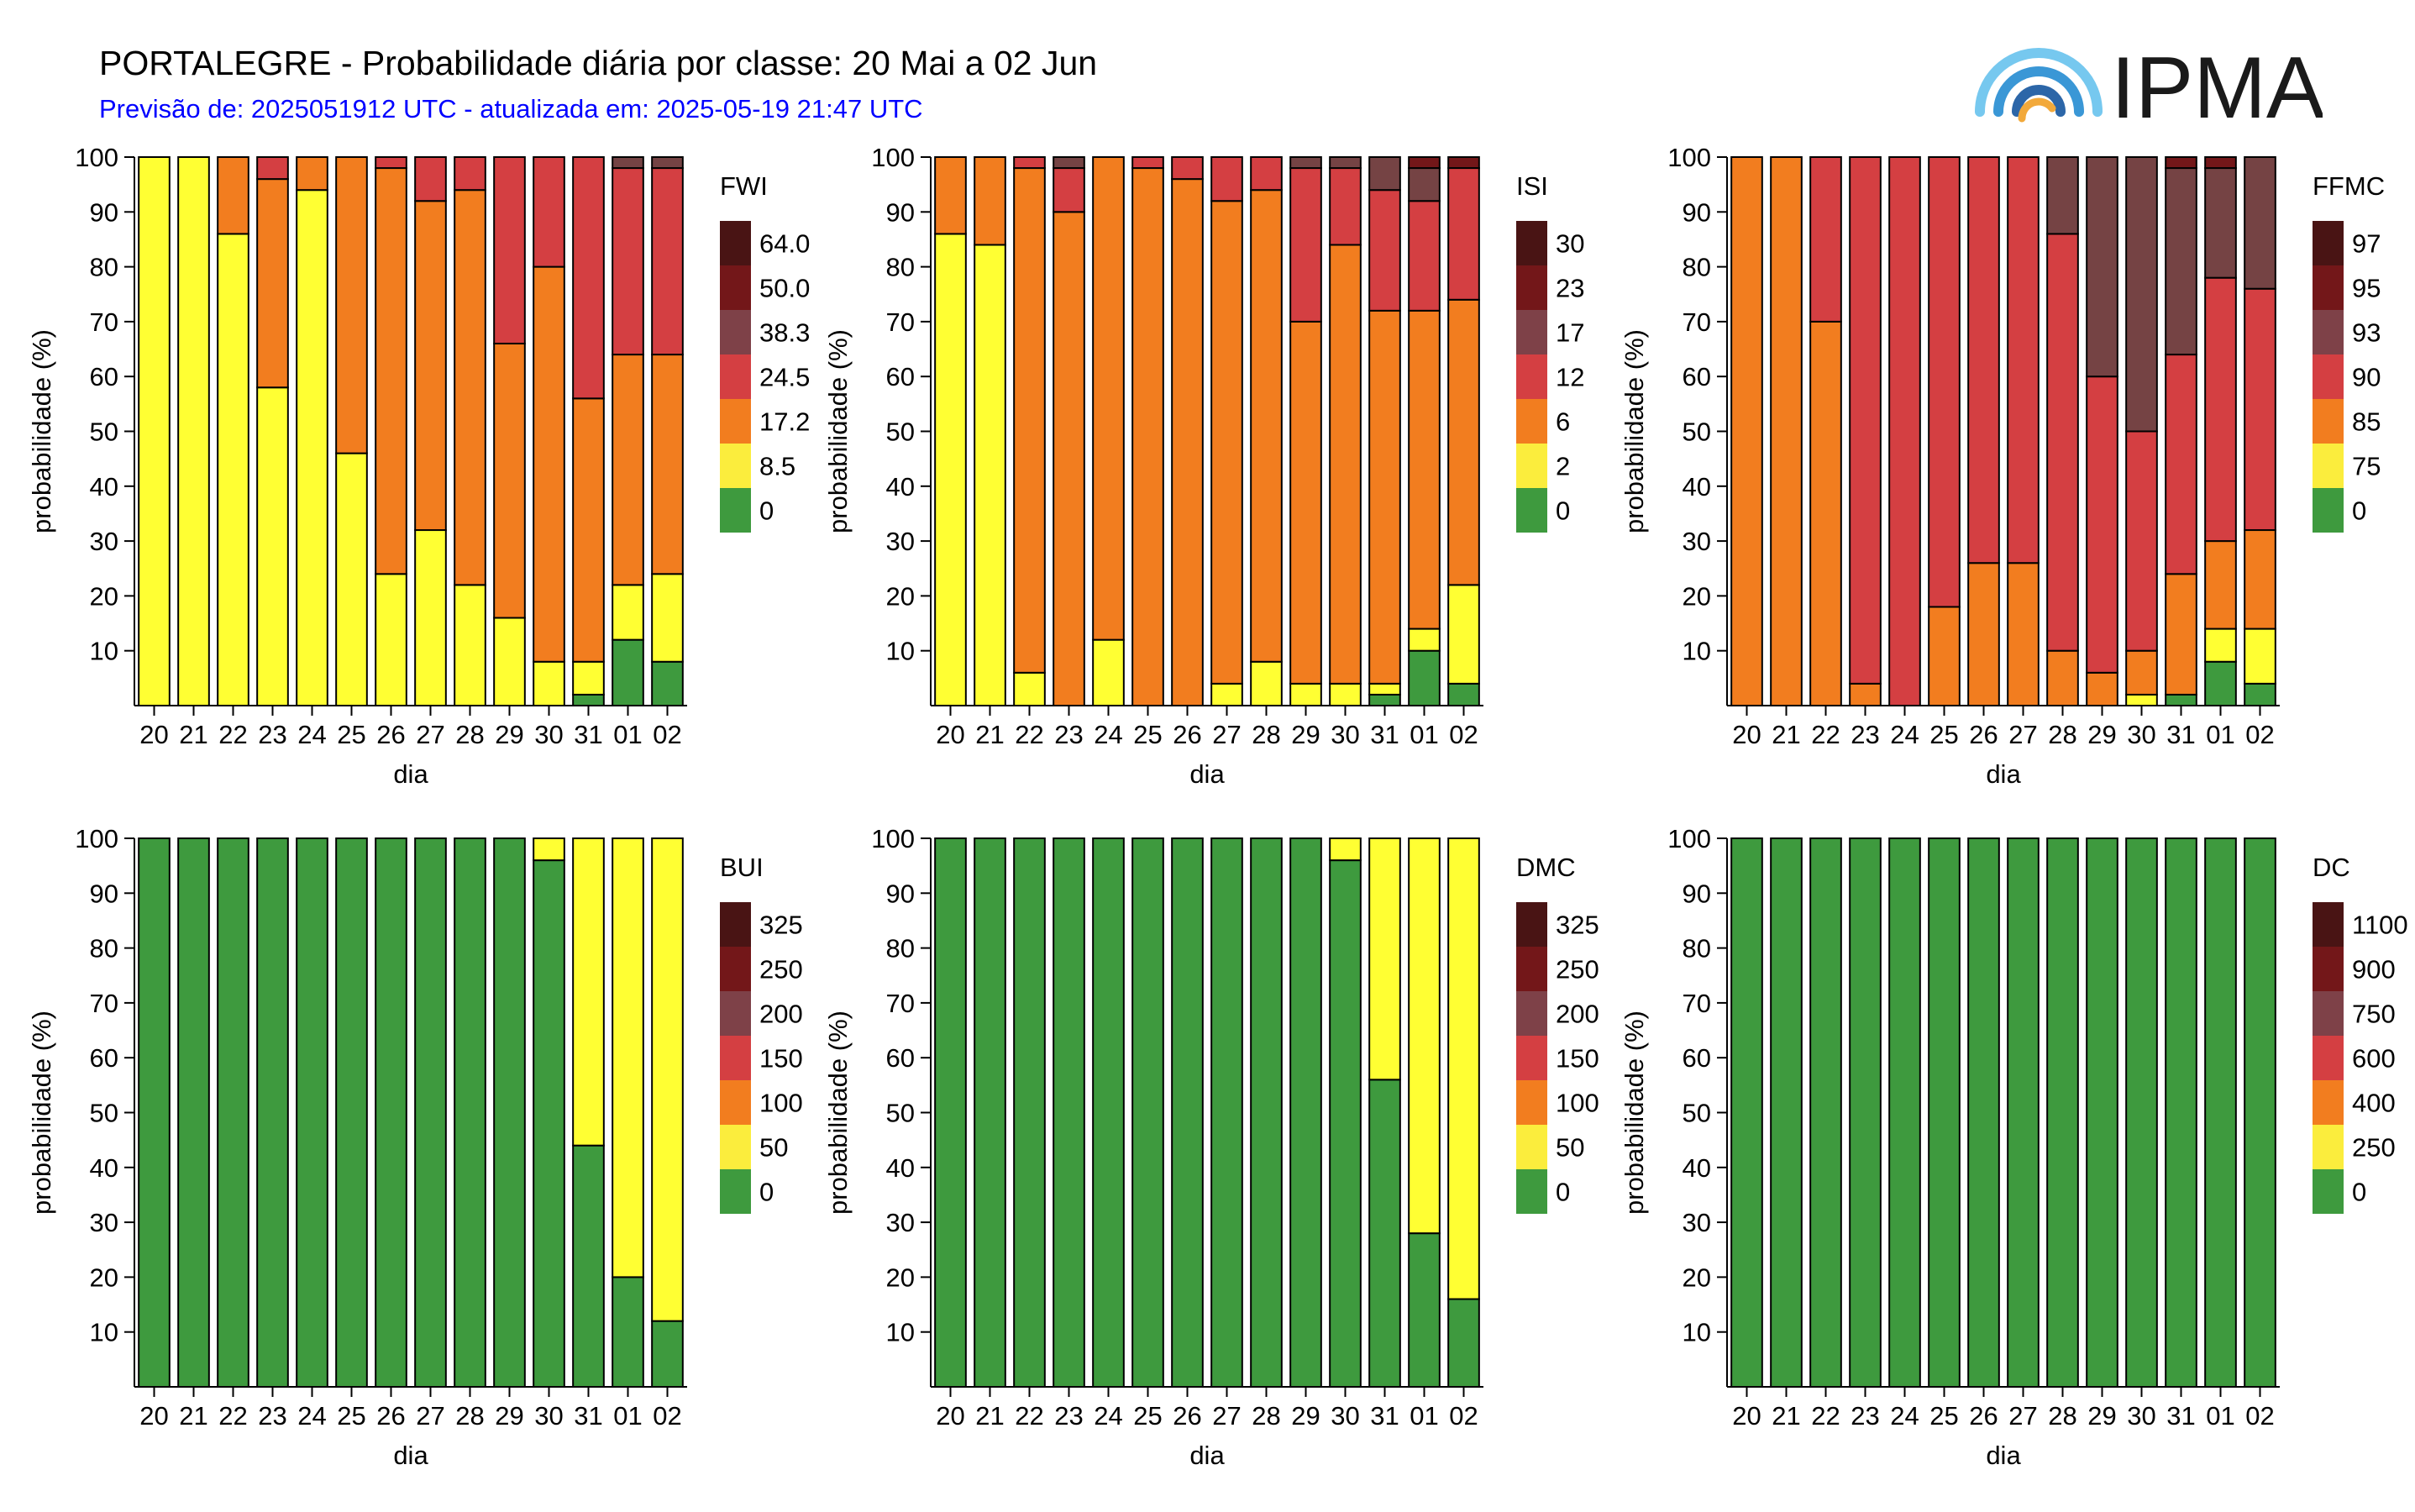 Image resolution: width=2415 pixels, height=1512 pixels. I want to click on x-tick-label: 27, so click(2022, 734).